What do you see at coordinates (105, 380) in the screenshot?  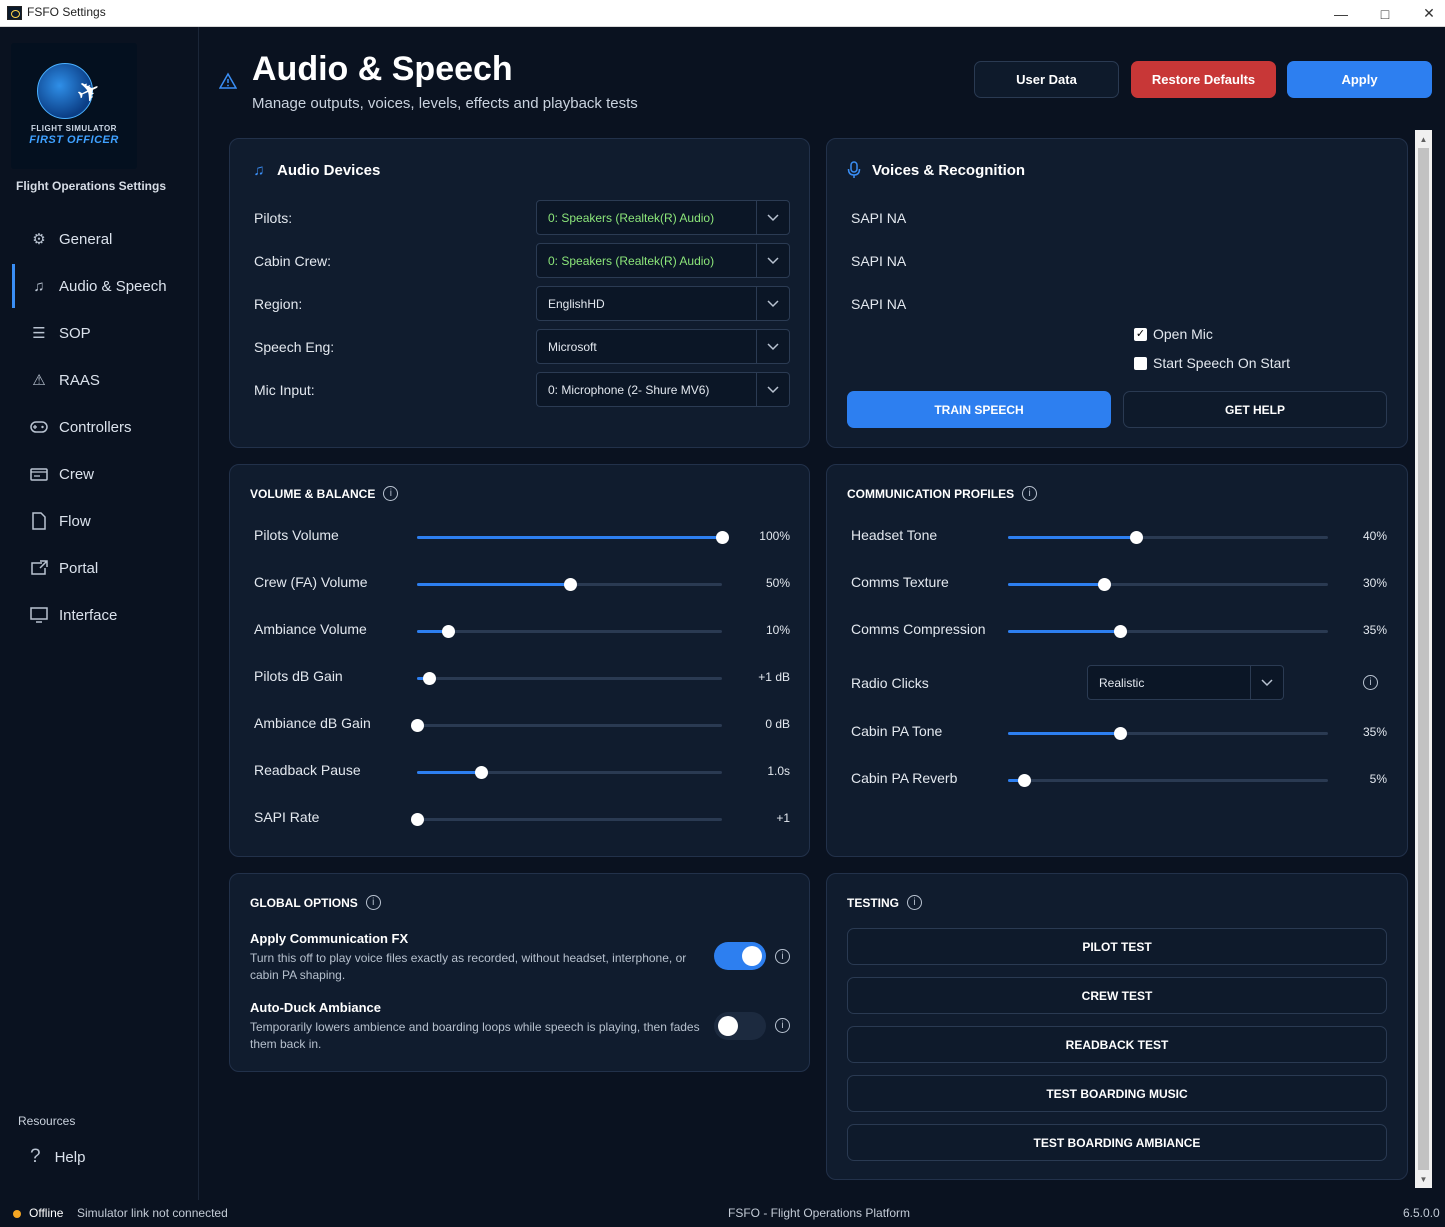 I see `sidebar-item-raas: ⚠ RAAS` at bounding box center [105, 380].